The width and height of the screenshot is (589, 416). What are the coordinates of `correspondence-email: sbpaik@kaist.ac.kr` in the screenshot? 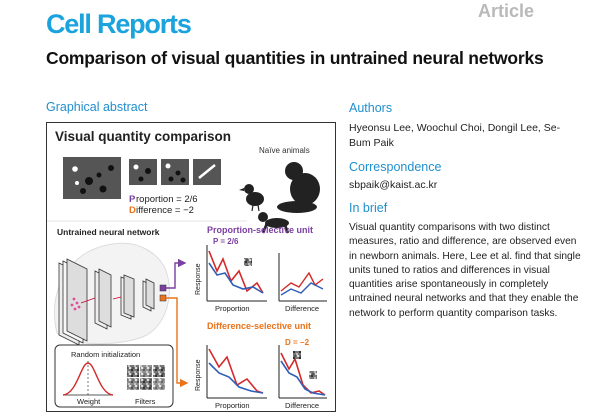 It's located at (393, 185).